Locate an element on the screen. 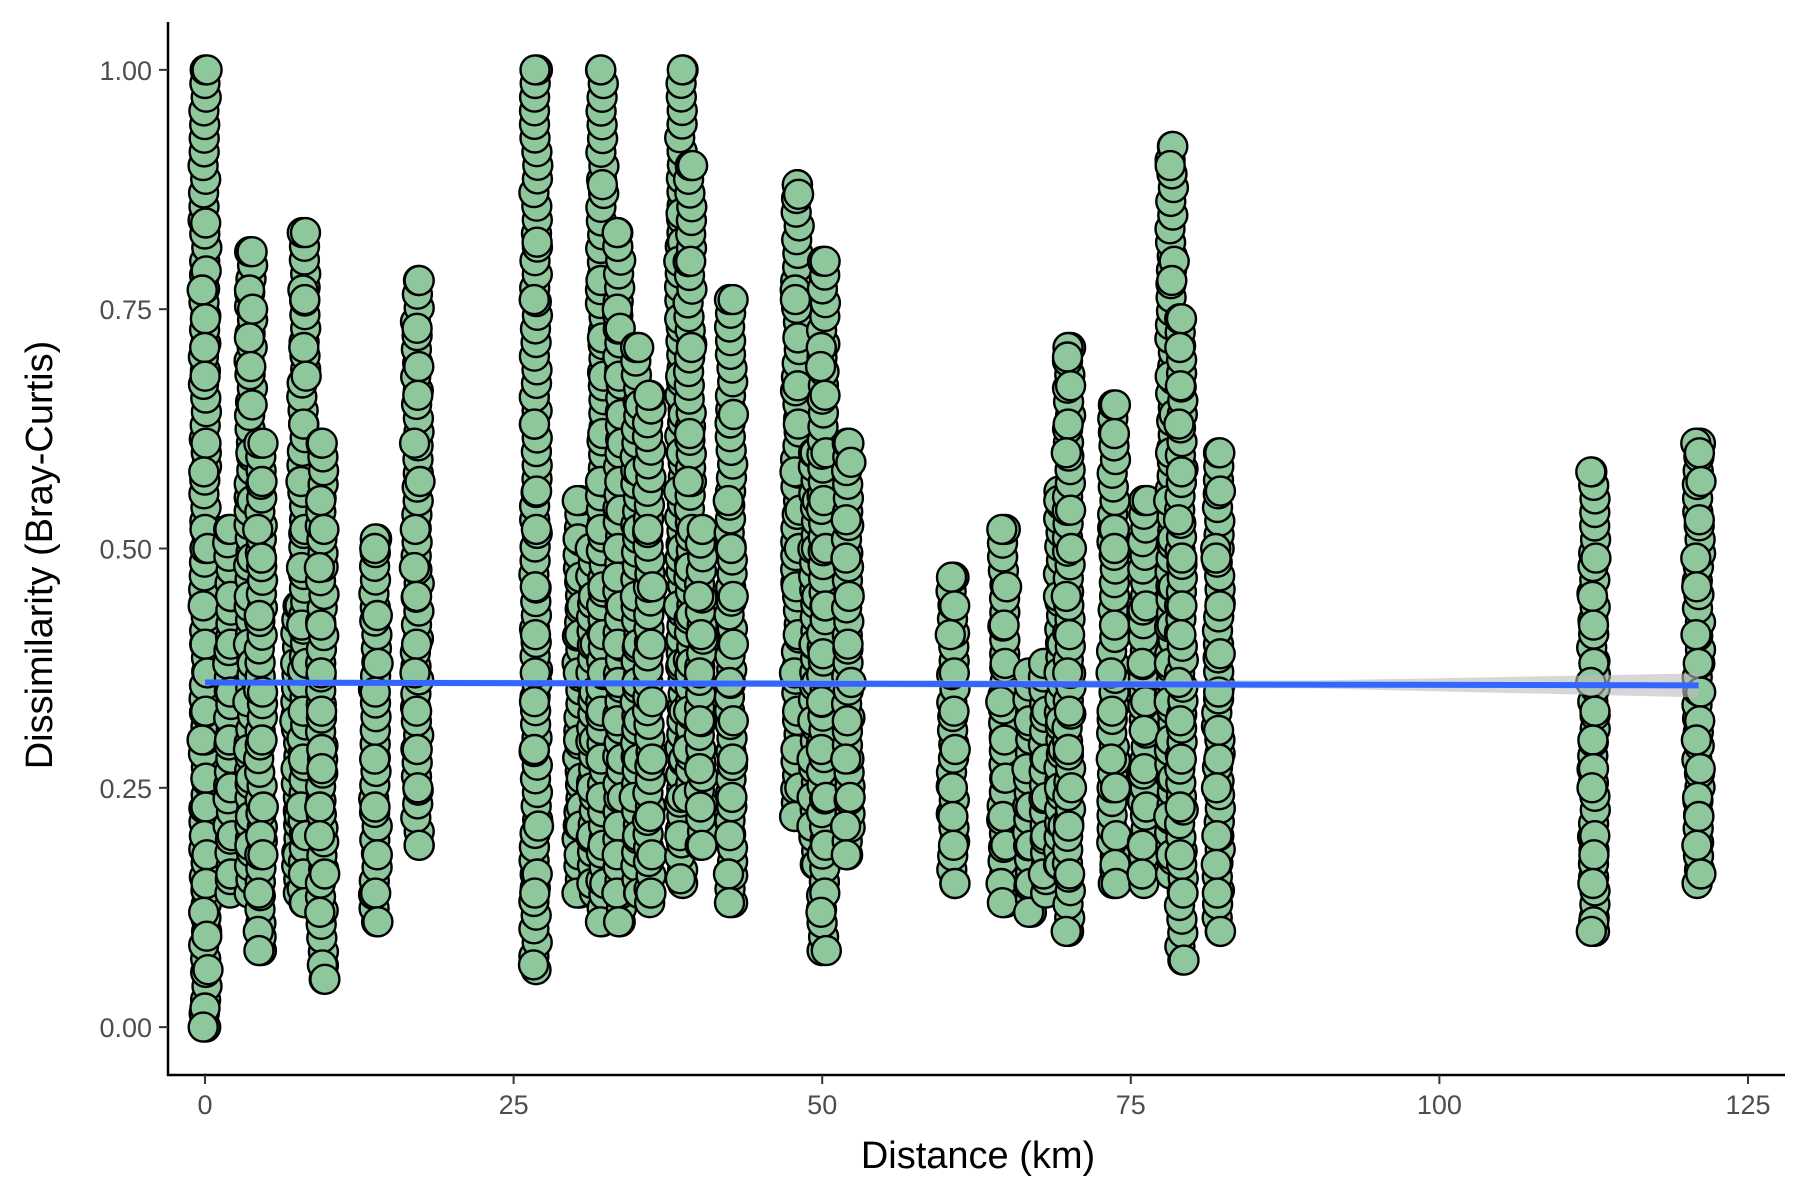  x-tick-label: 25 is located at coordinates (514, 1105).